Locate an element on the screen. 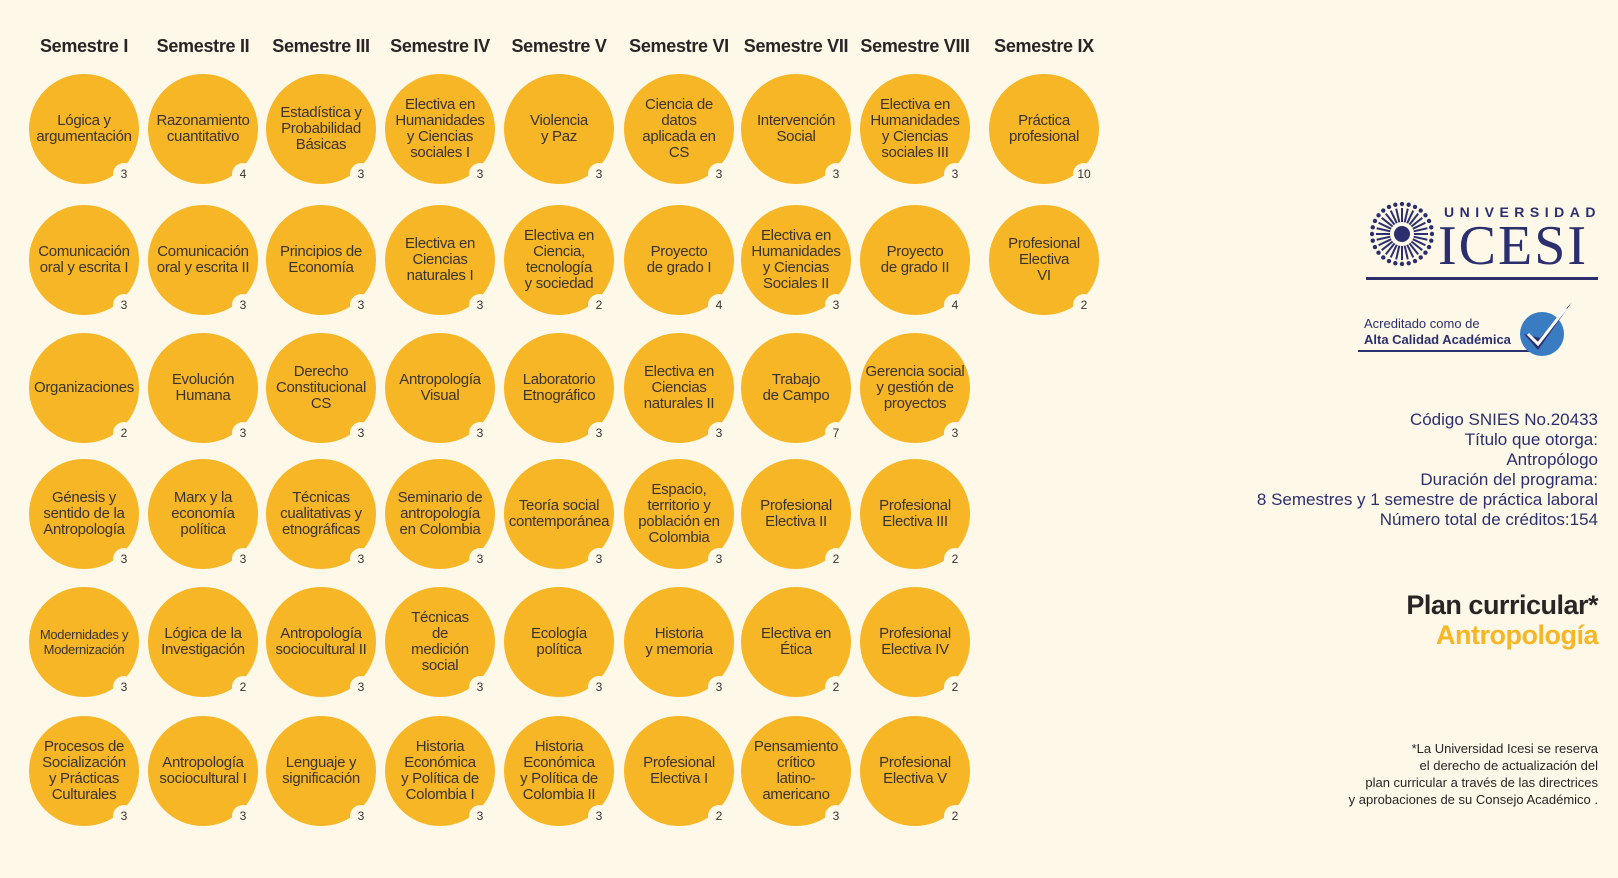 Image resolution: width=1618 pixels, height=878 pixels. course-circle: Profesional Electiva V 2 is located at coordinates (915, 771).